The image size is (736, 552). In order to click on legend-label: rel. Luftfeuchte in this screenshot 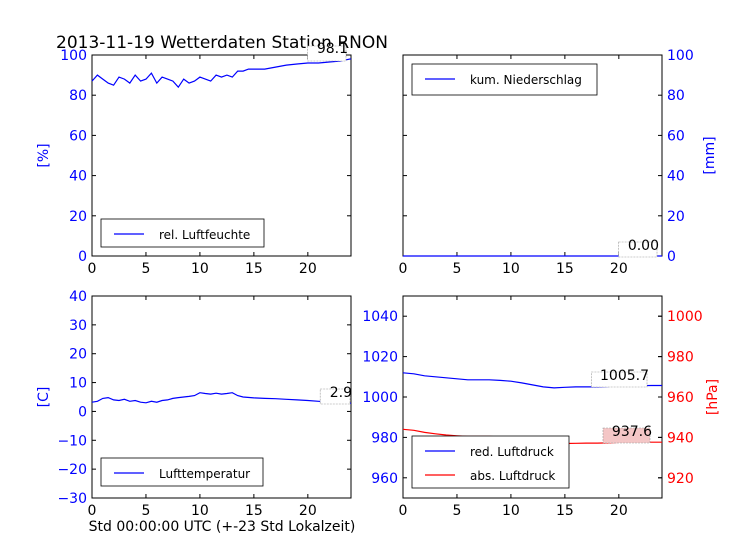, I will do `click(204, 235)`.